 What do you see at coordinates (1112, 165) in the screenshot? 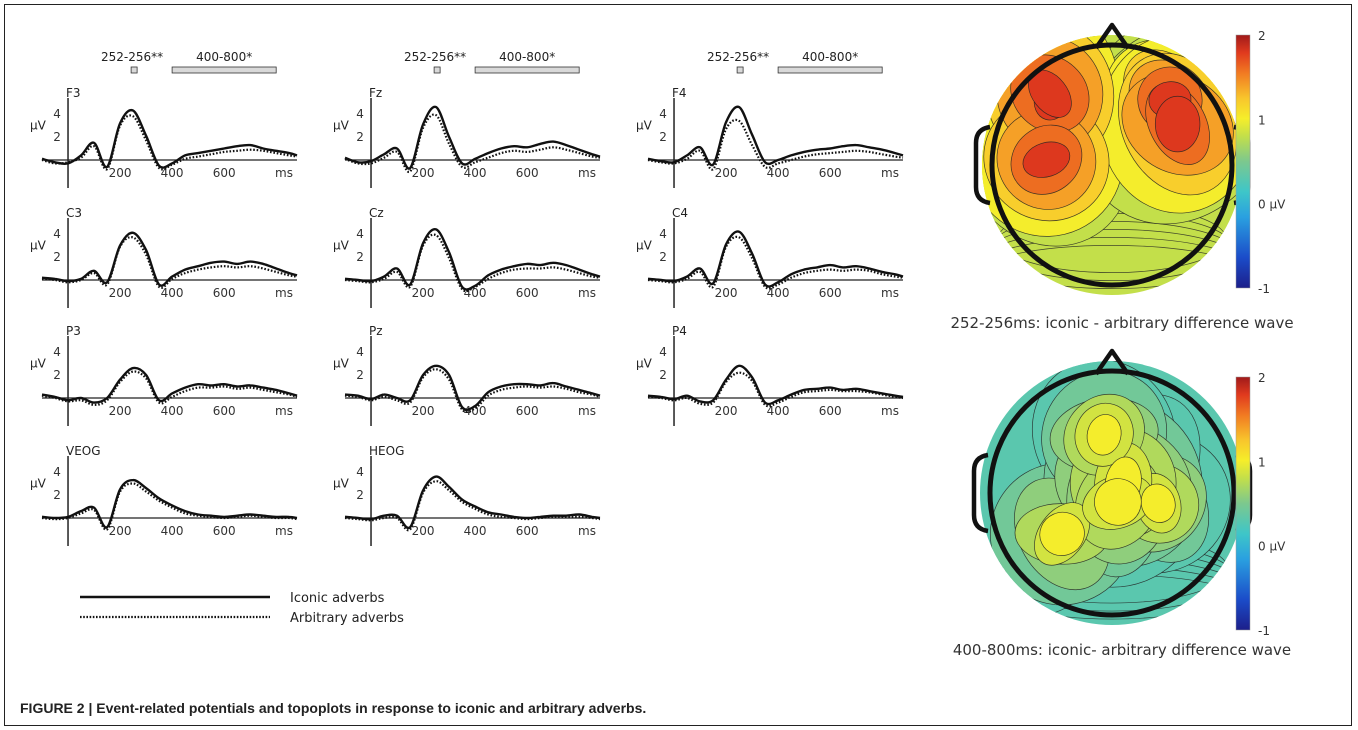
I see `topoplot-contours` at bounding box center [1112, 165].